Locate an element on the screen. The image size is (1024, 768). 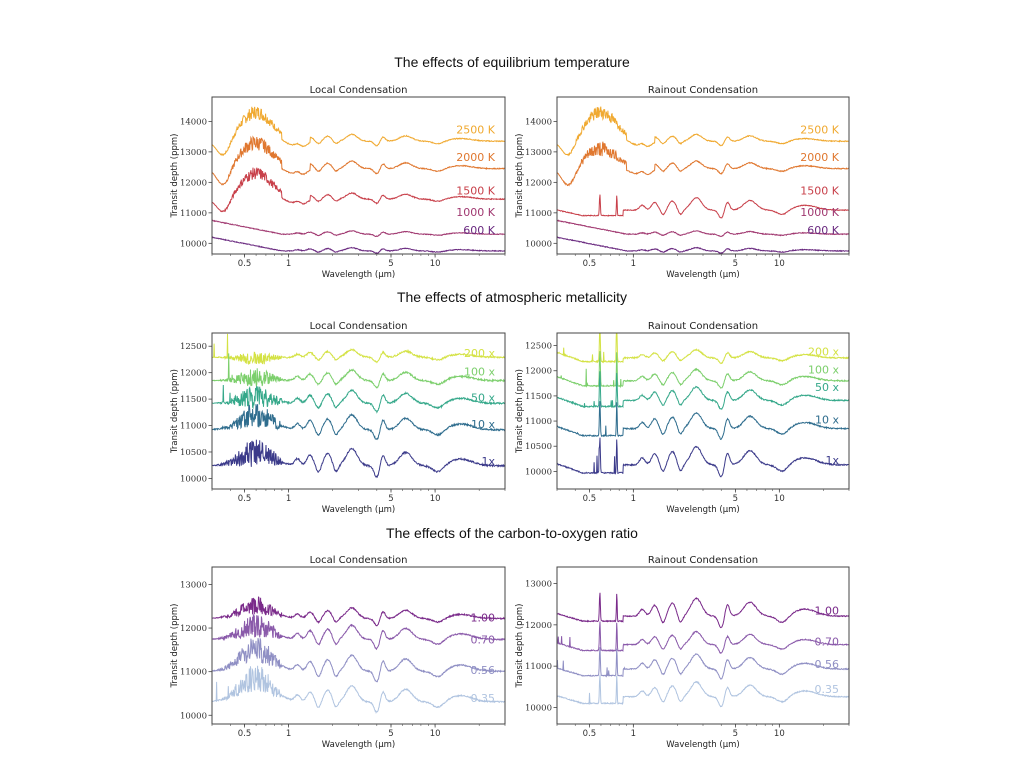
section-title-temperature: The effects of equilibrium temperature is located at coordinates (512, 62).